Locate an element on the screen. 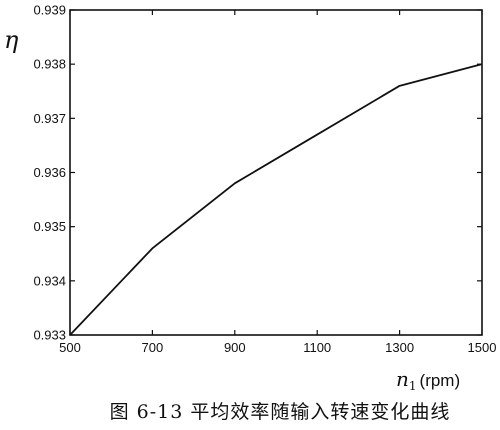  x-axis-label-unit: (rpm) is located at coordinates (440, 380).